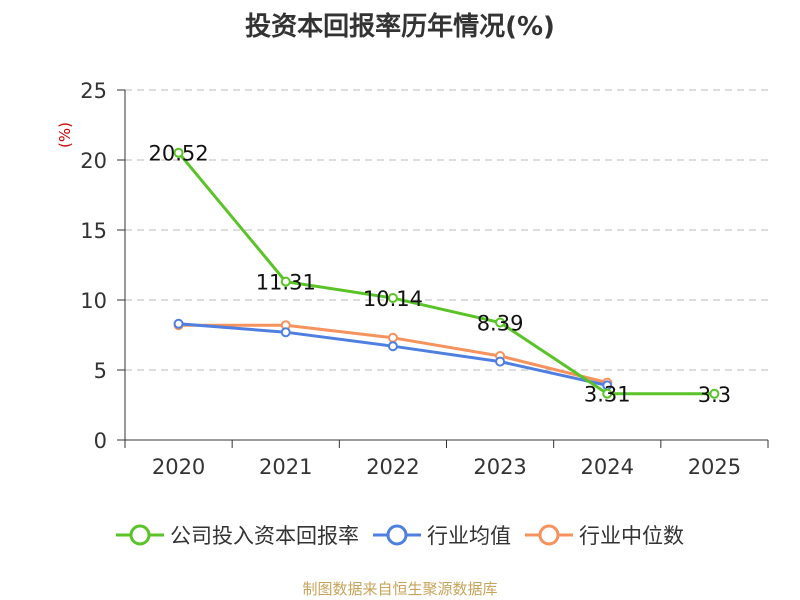 Image resolution: width=800 pixels, height=600 pixels. Describe the element at coordinates (469, 536) in the screenshot. I see `legend-label-industry-average: 行业均值` at that location.